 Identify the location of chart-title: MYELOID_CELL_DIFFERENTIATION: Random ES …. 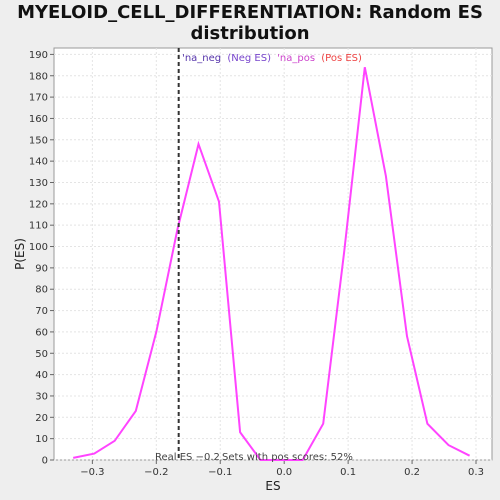
(250, 23).